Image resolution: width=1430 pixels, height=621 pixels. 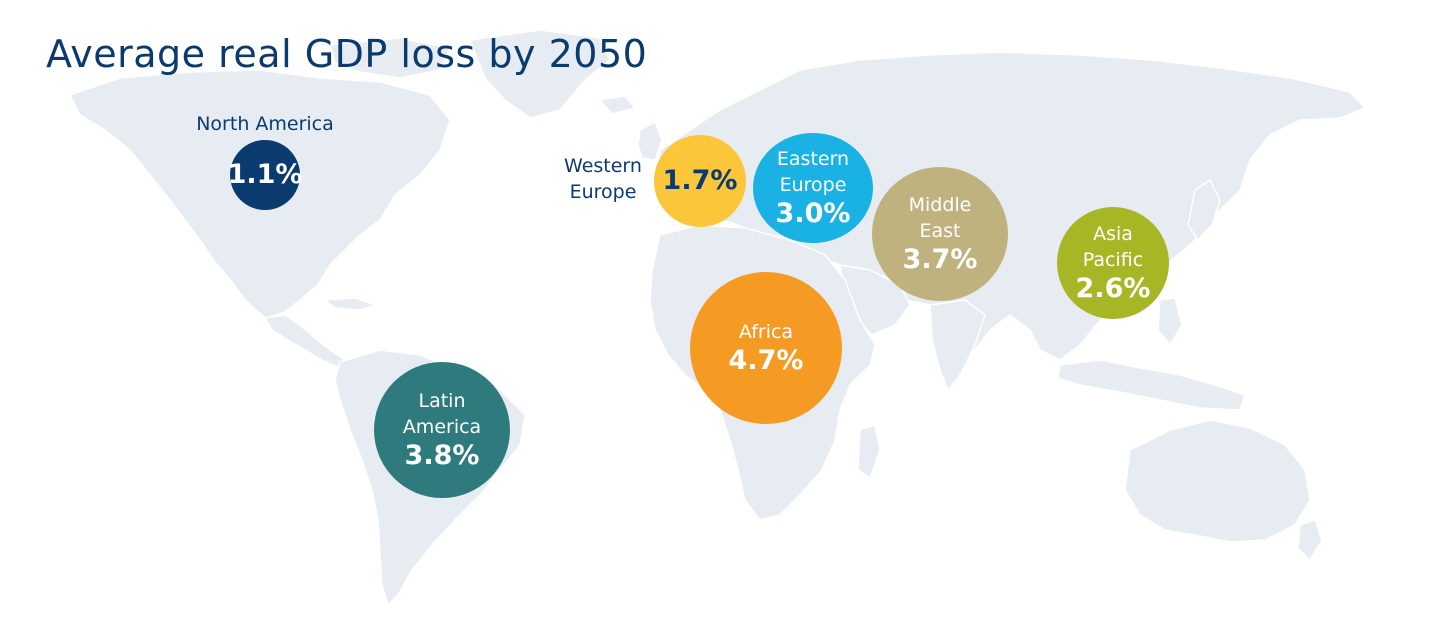 I want to click on africa-bubble: Africa 4.7%, so click(x=766, y=348).